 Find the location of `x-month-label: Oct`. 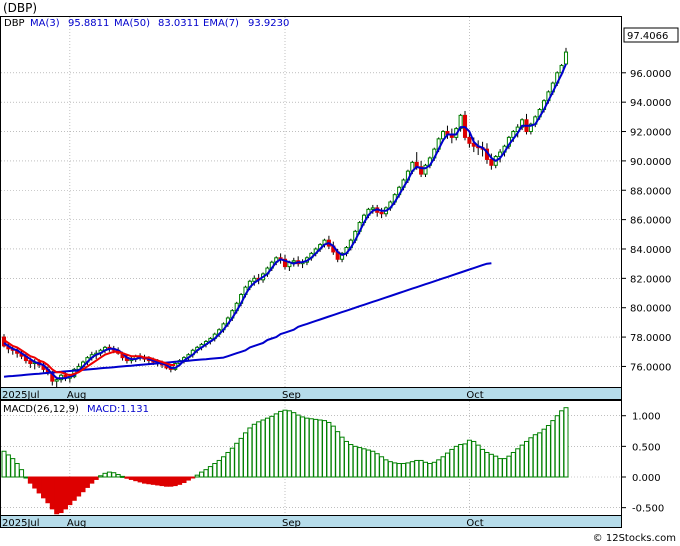

x-month-label: Oct is located at coordinates (474, 395).